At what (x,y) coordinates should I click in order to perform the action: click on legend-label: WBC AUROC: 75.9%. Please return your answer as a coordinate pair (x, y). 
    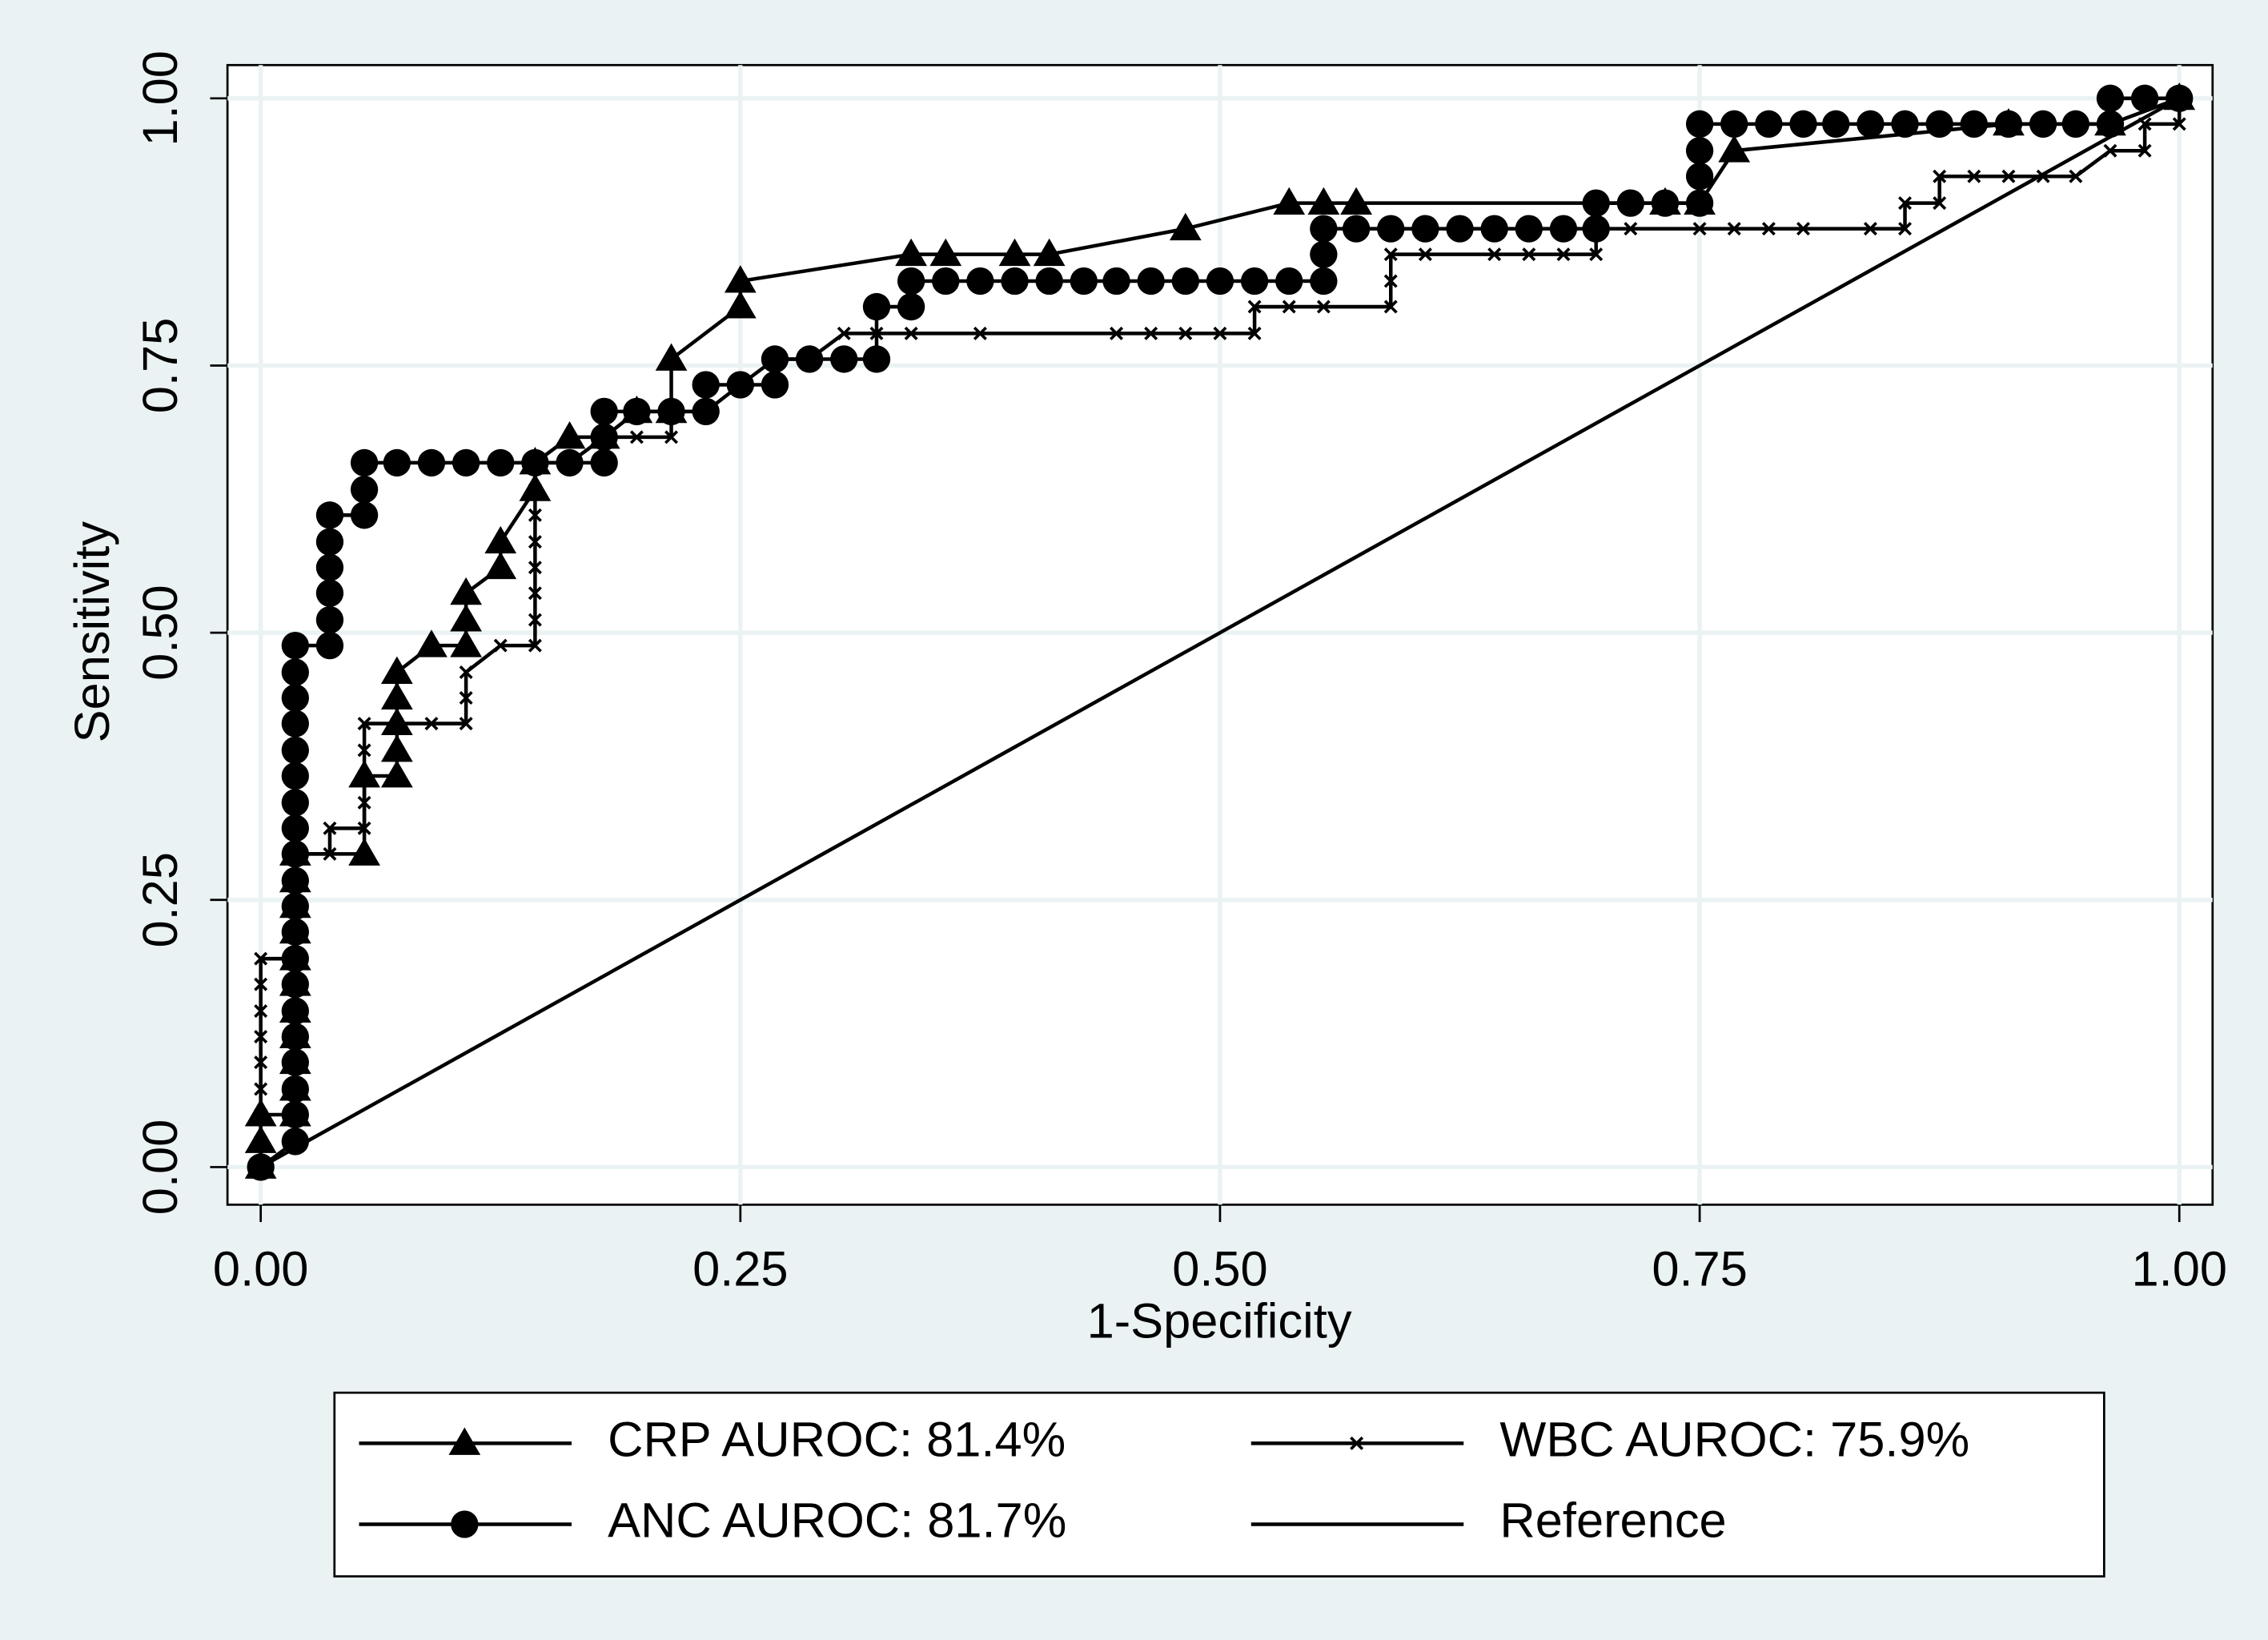
    Looking at the image, I should click on (1734, 1440).